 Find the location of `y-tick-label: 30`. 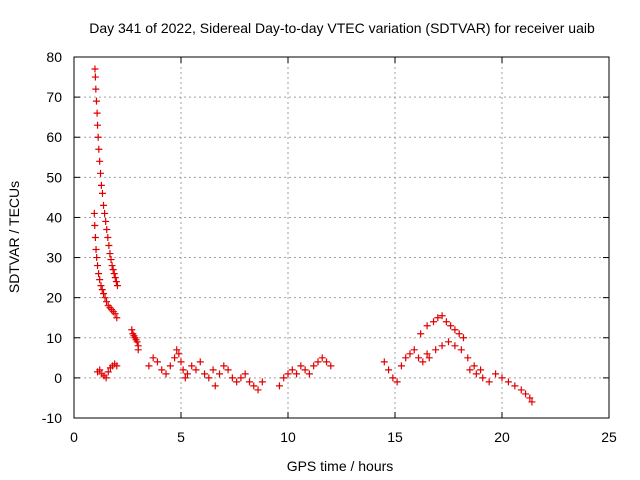

y-tick-label: 30 is located at coordinates (54, 258).